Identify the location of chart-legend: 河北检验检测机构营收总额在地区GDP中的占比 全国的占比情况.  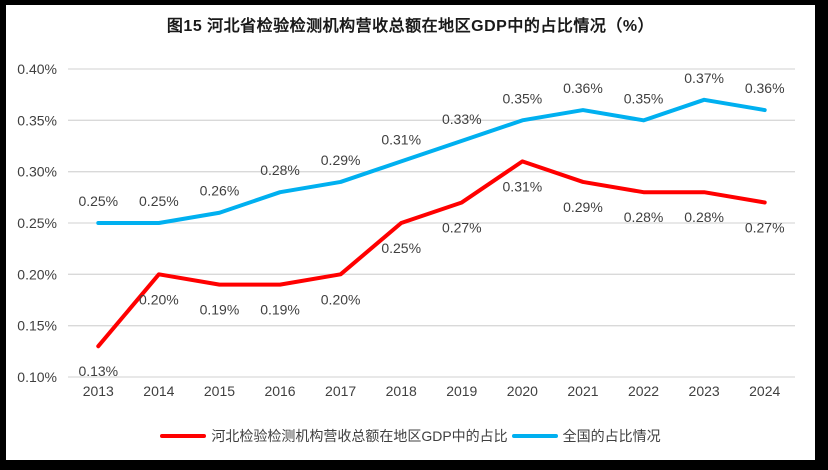
(410, 436).